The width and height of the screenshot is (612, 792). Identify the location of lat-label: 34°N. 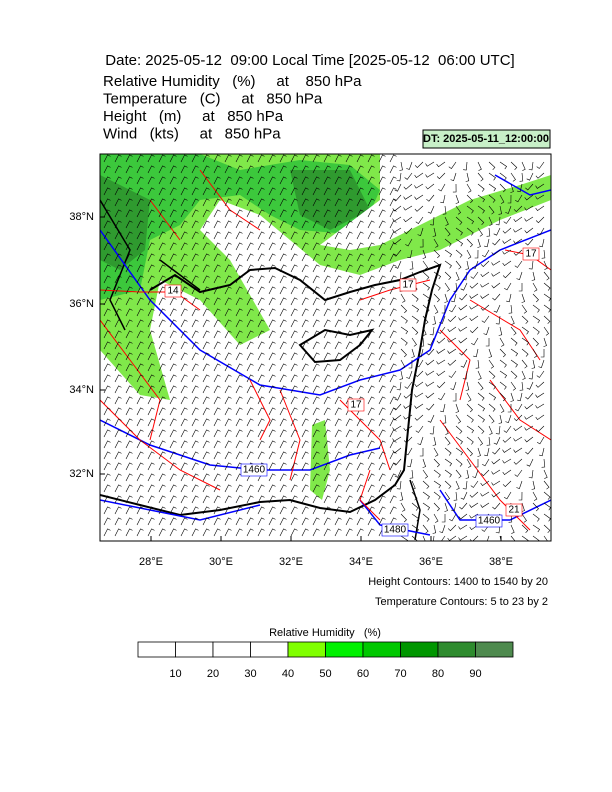
(81, 390).